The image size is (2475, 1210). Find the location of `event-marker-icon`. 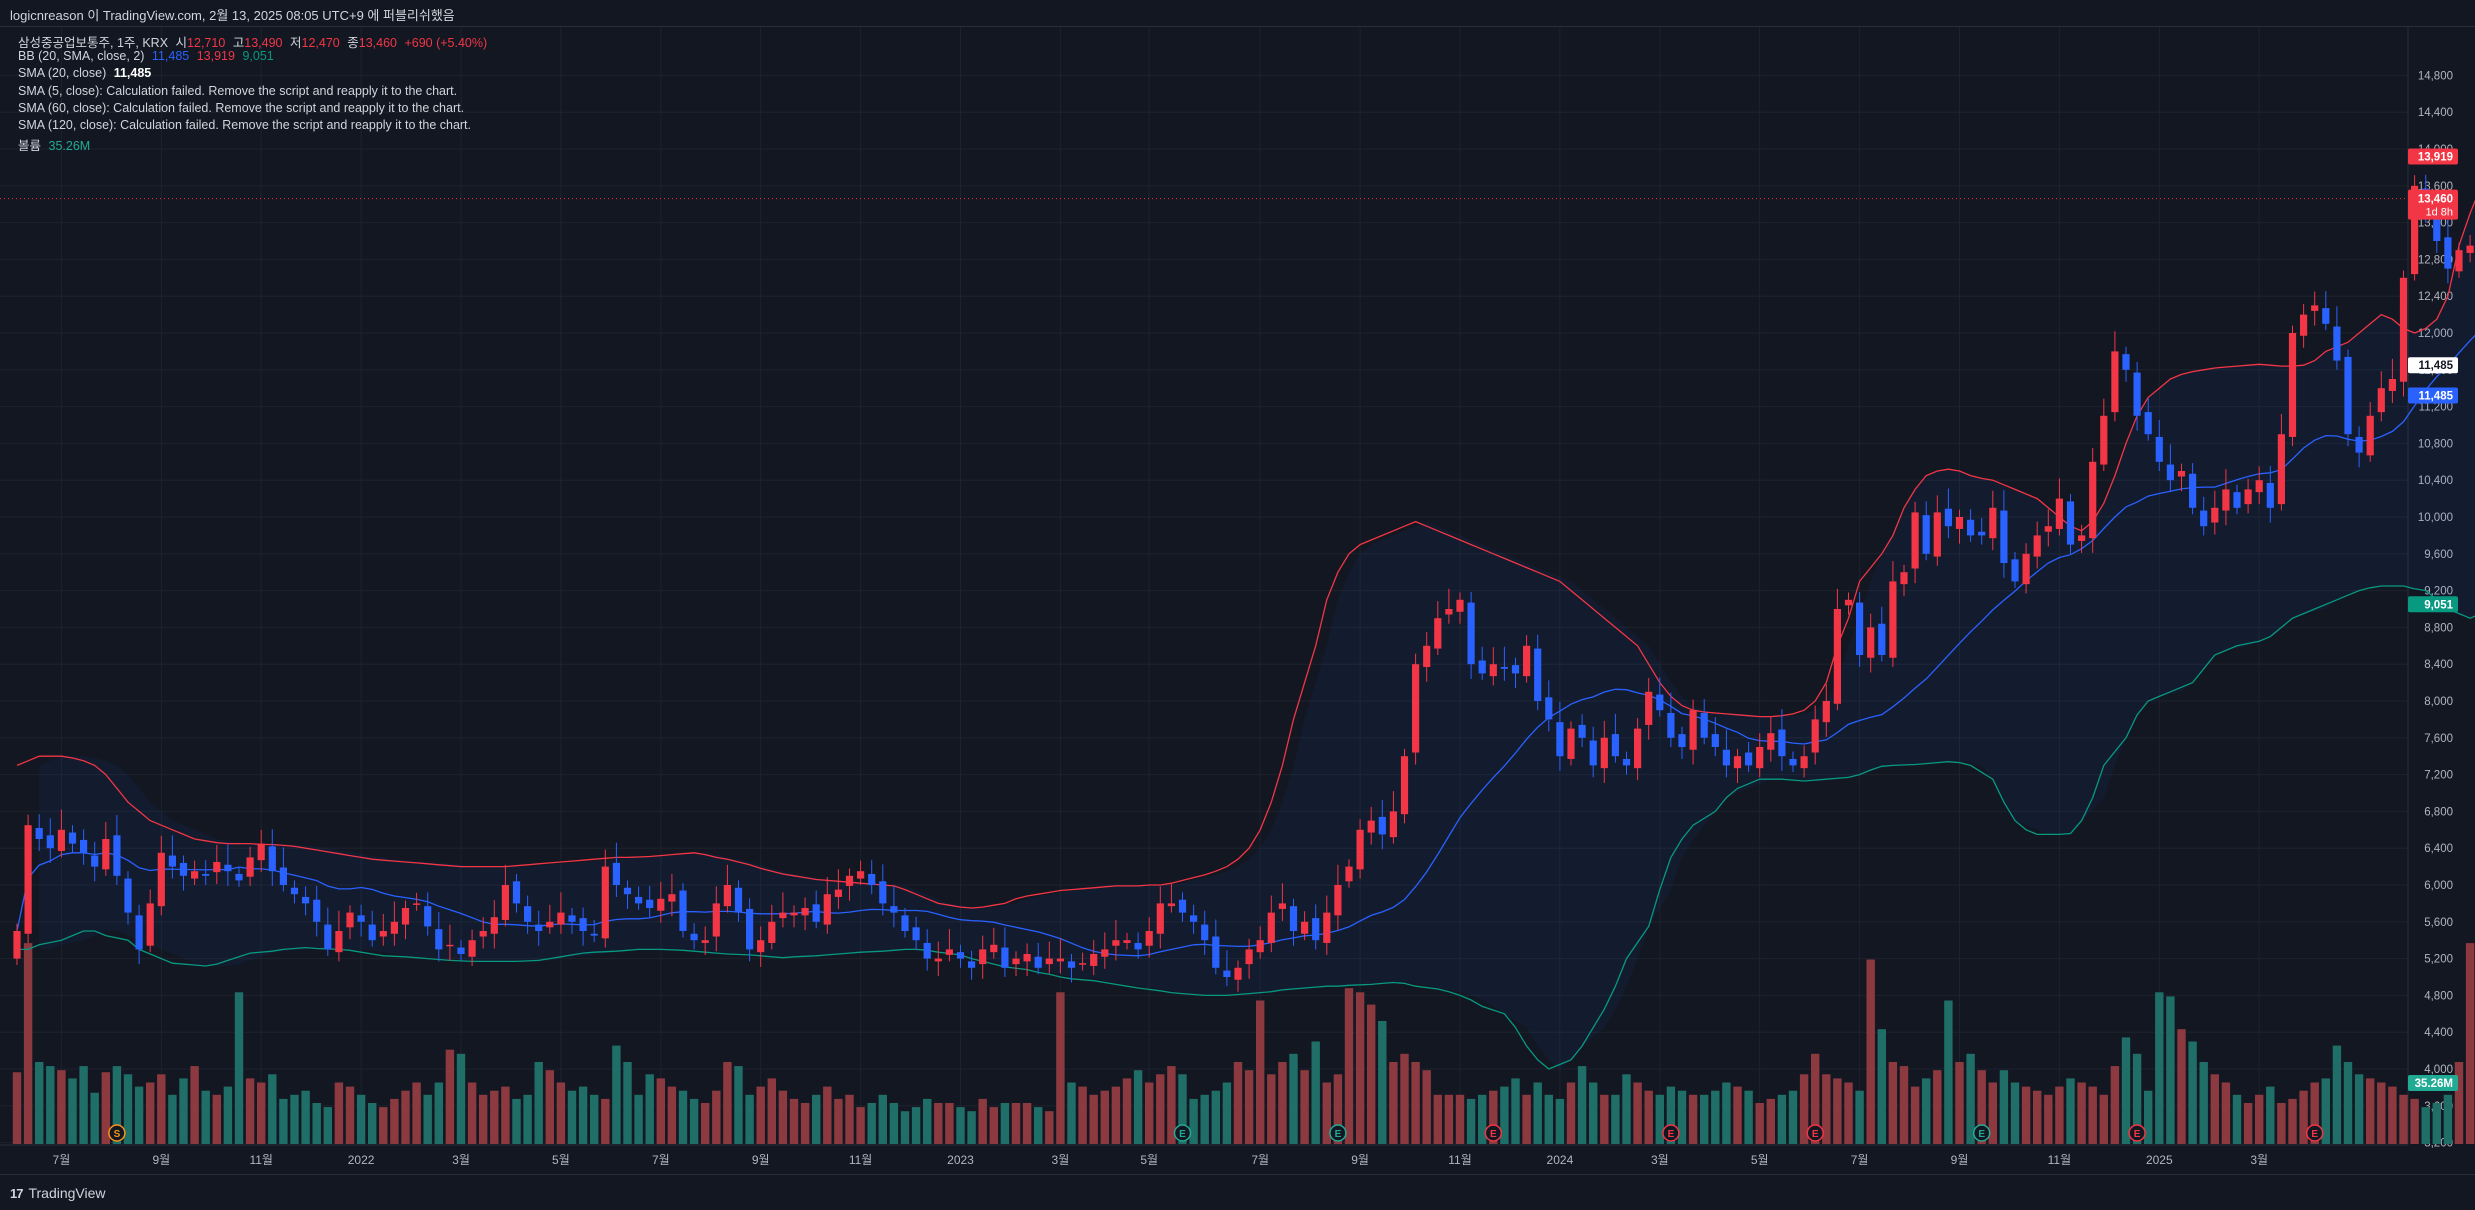

event-marker-icon is located at coordinates (1671, 1133).